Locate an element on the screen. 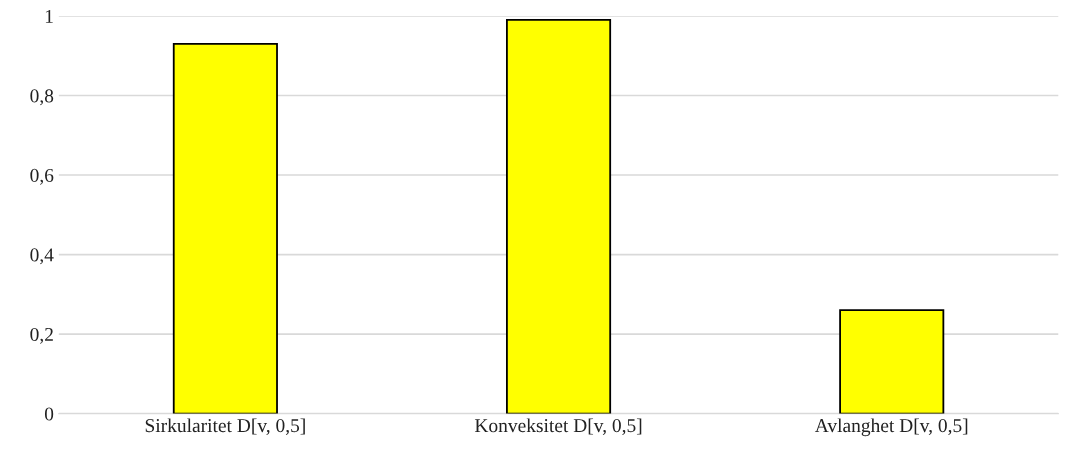  y-tick-label: 0,8 is located at coordinates (42, 97).